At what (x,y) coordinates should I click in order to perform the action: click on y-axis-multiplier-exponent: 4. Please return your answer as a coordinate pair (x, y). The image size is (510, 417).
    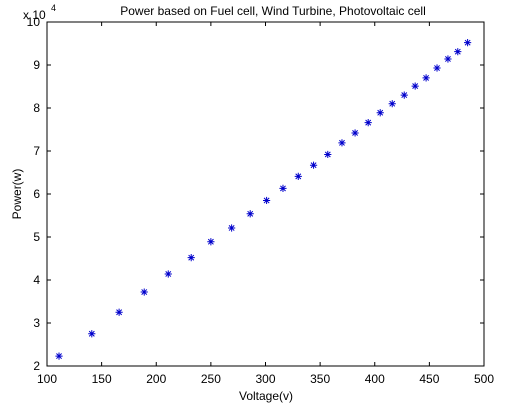
    Looking at the image, I should click on (53, 8).